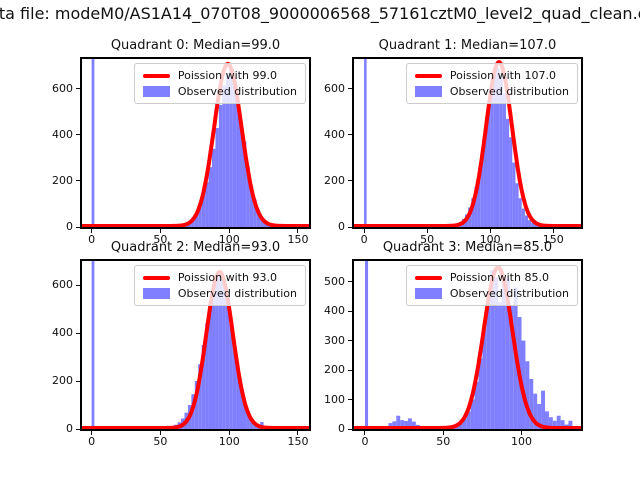  Describe the element at coordinates (69, 428) in the screenshot. I see `y-tick-label: 0` at that location.